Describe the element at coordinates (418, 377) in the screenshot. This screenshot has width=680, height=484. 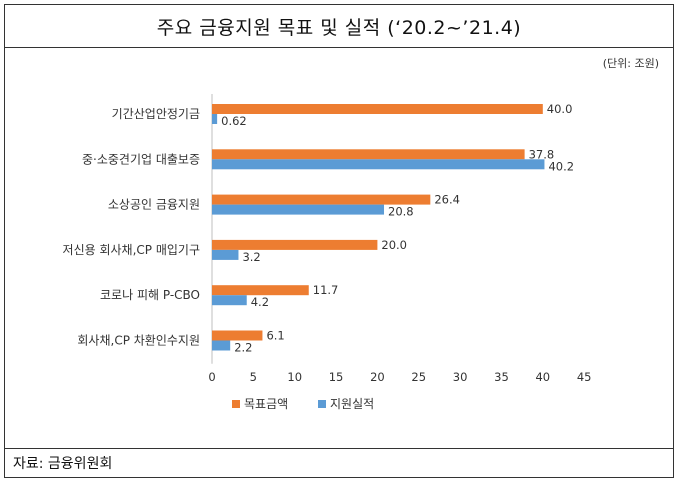
I see `x-tick-label: 25` at that location.